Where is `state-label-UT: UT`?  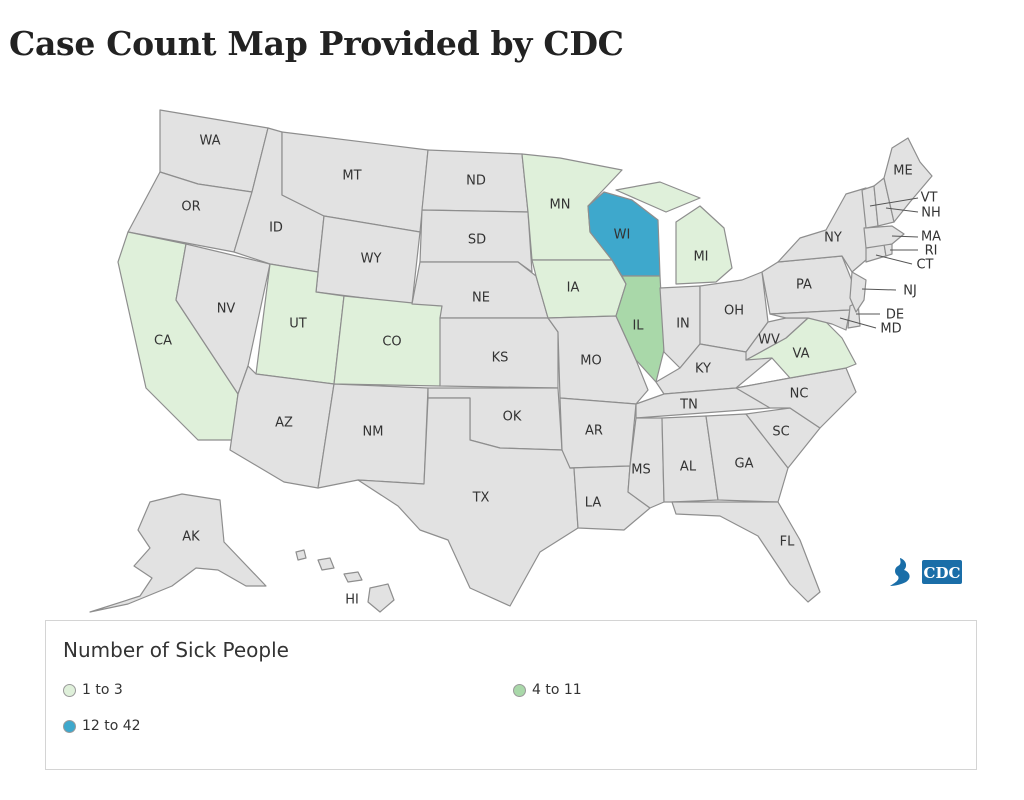 state-label-UT: UT is located at coordinates (298, 324).